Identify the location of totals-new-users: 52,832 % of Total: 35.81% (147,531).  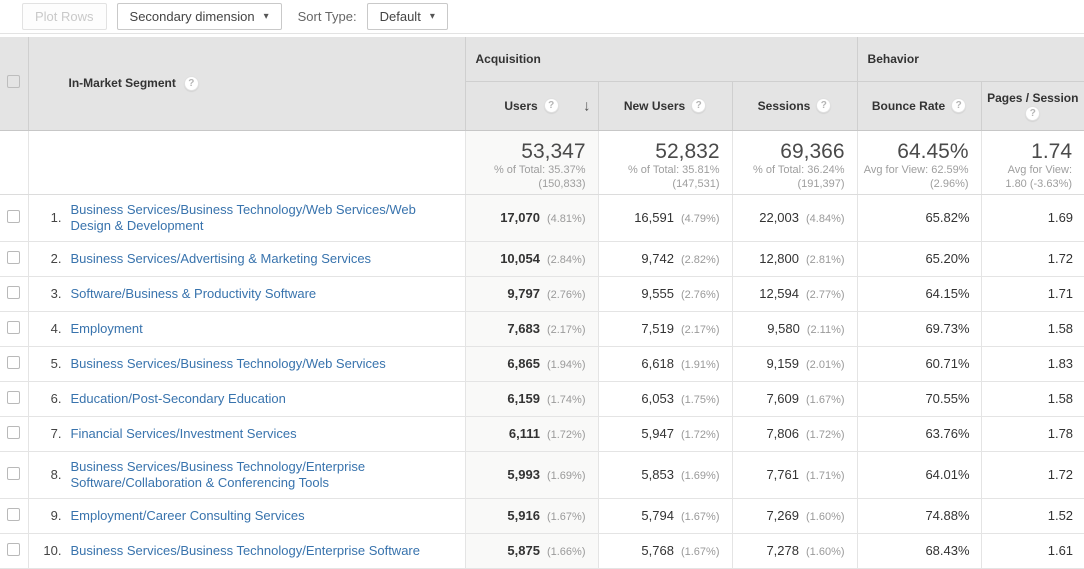
(664, 162).